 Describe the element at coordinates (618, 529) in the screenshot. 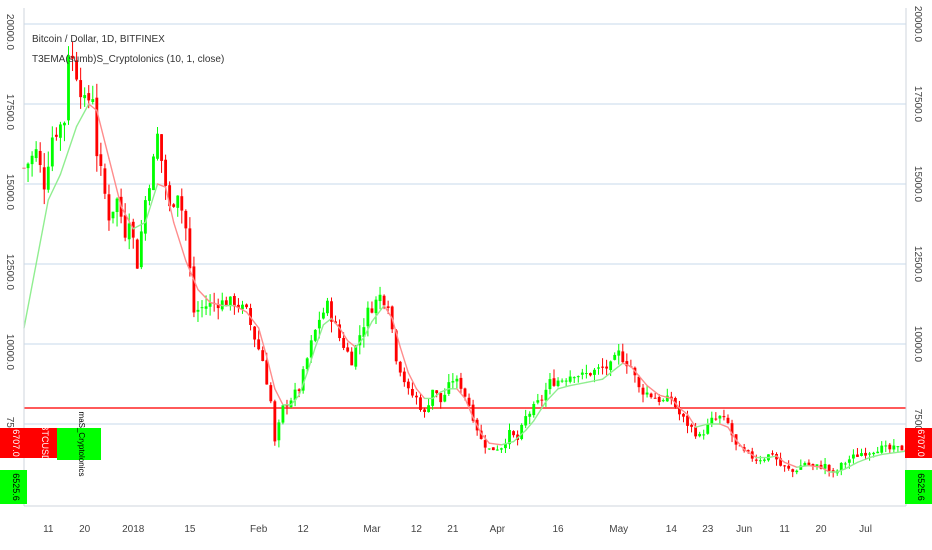

I see `x-tick-label: May` at that location.